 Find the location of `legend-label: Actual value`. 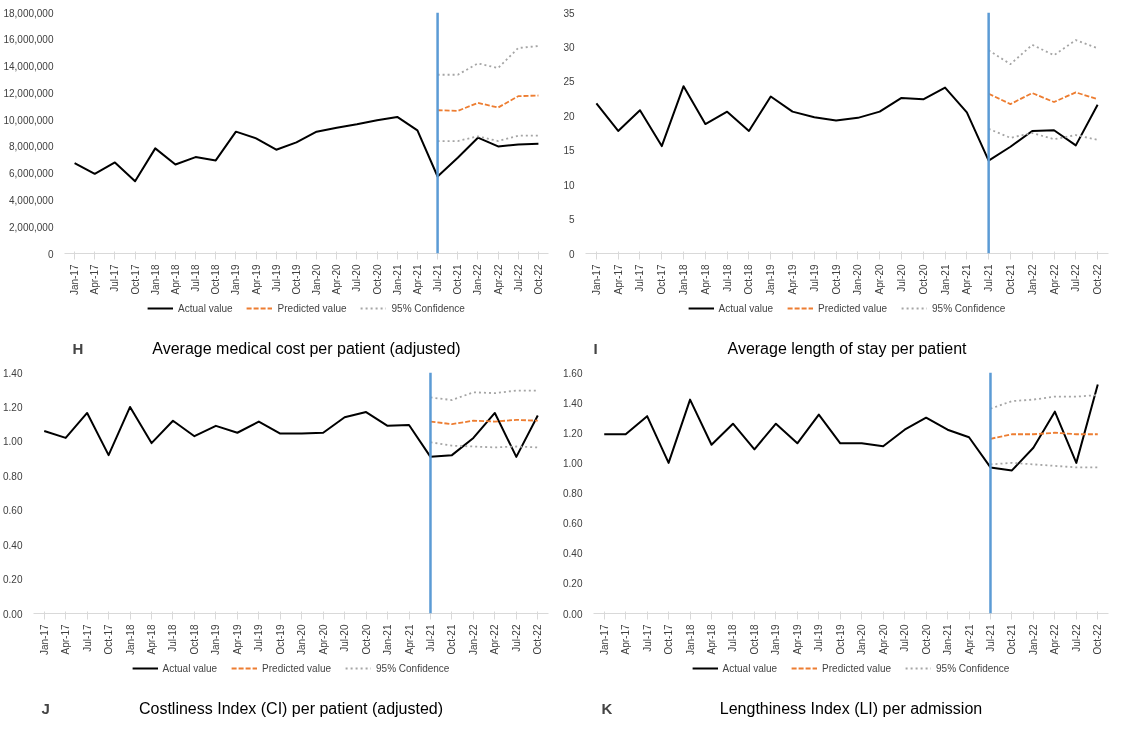

legend-label: Actual value is located at coordinates (205, 308).